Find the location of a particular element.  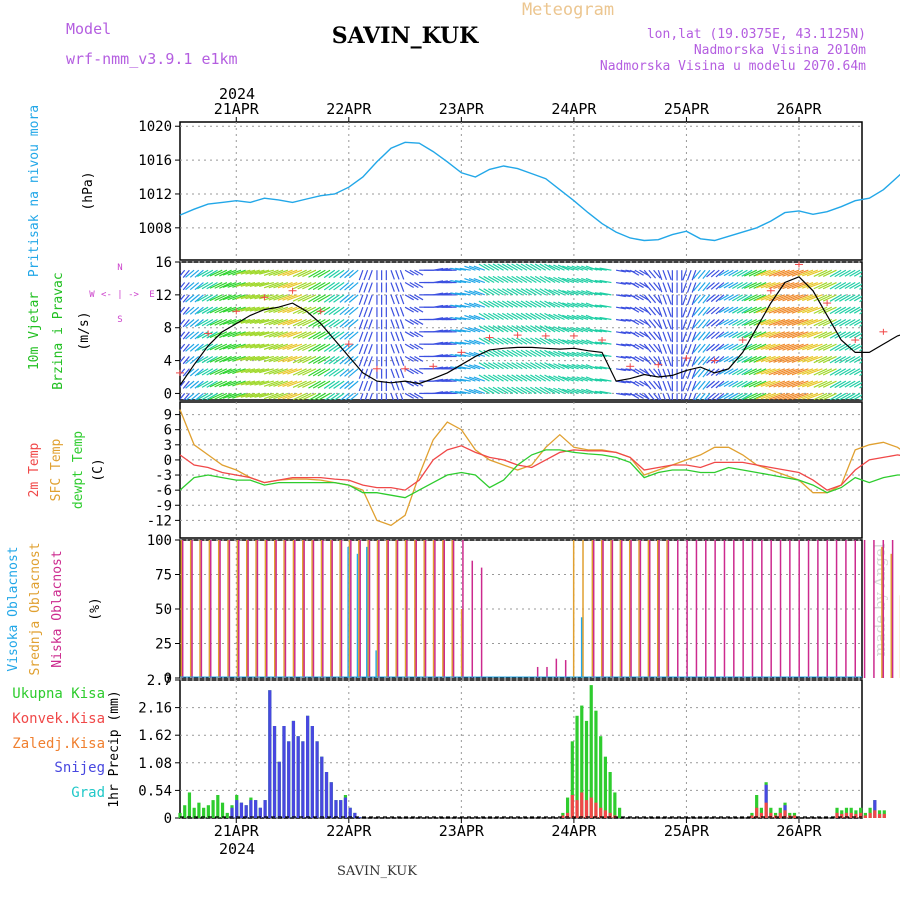

precip-total-bar is located at coordinates (610, 795).